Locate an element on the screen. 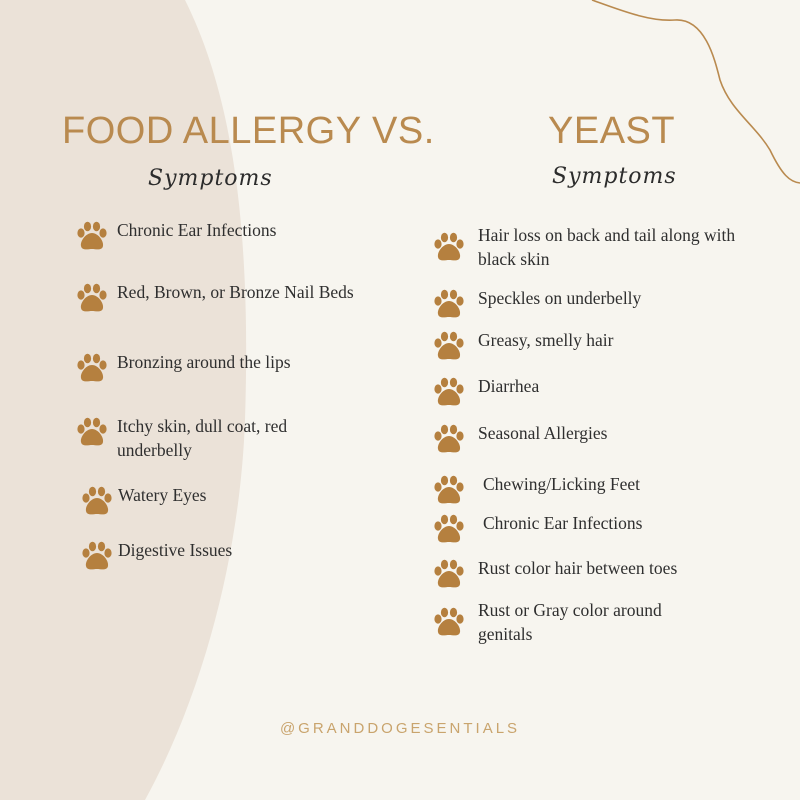 The image size is (800, 800). list-item: Red, Brown, or Bronze Nail Beds is located at coordinates (221, 298).